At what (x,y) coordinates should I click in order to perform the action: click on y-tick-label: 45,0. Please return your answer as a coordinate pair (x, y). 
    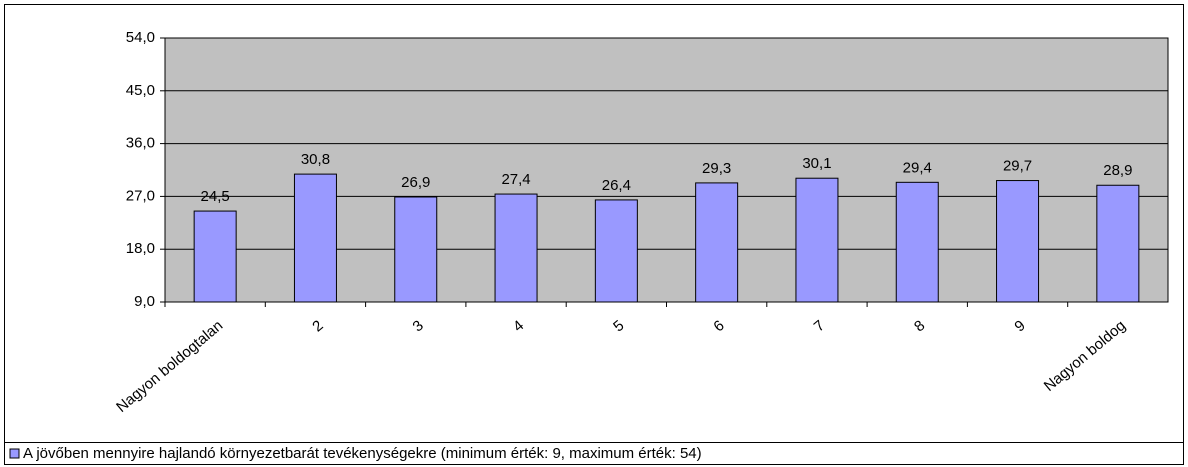
    Looking at the image, I should click on (140, 90).